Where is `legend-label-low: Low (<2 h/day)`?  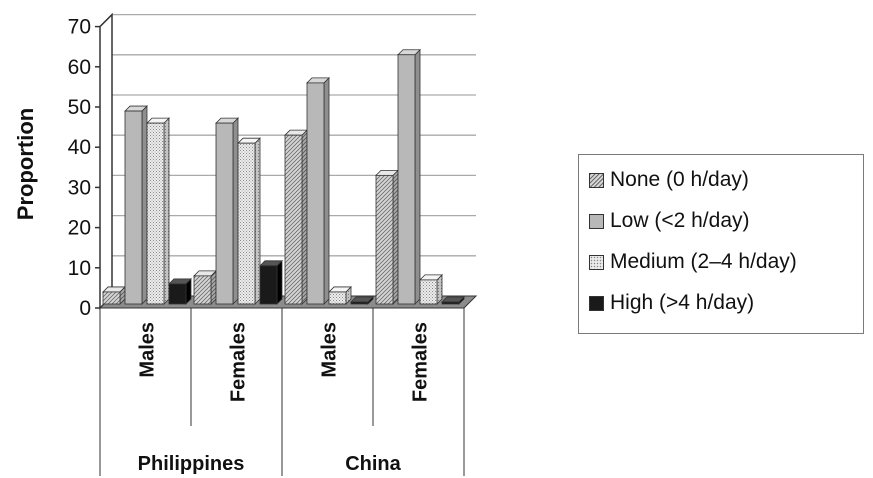 legend-label-low: Low (<2 h/day) is located at coordinates (680, 220).